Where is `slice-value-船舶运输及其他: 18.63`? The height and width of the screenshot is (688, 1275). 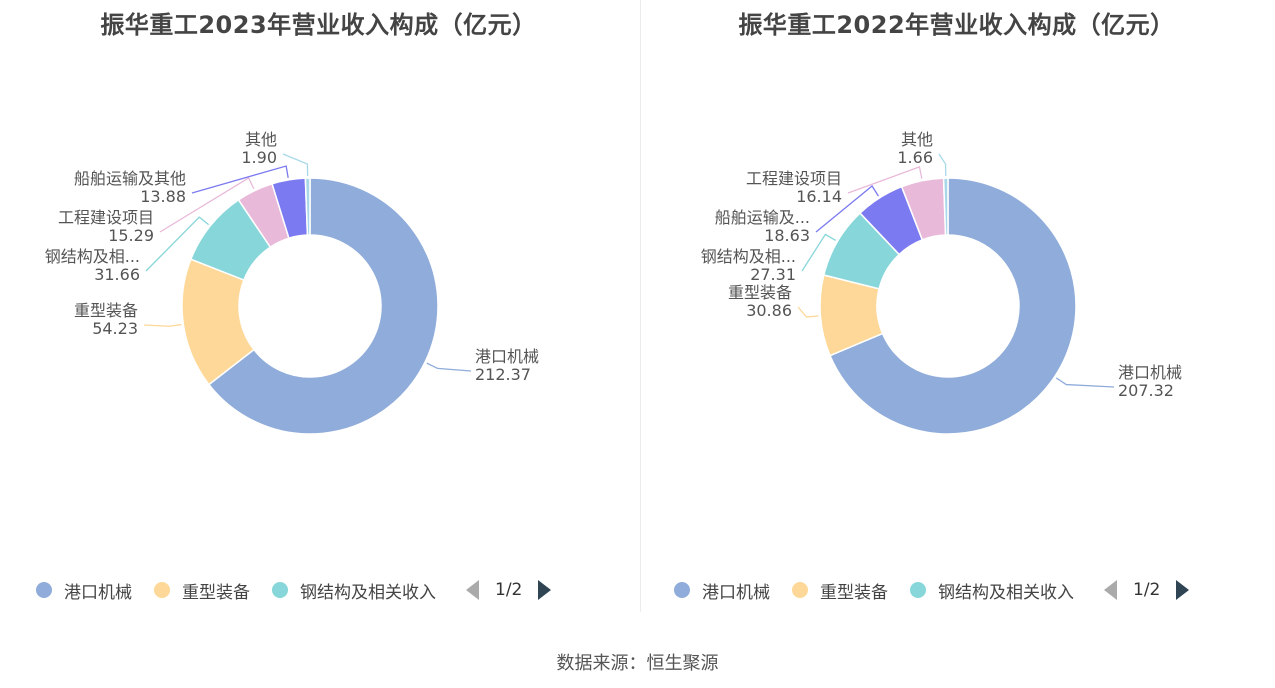
slice-value-船舶运输及其他: 18.63 is located at coordinates (787, 235).